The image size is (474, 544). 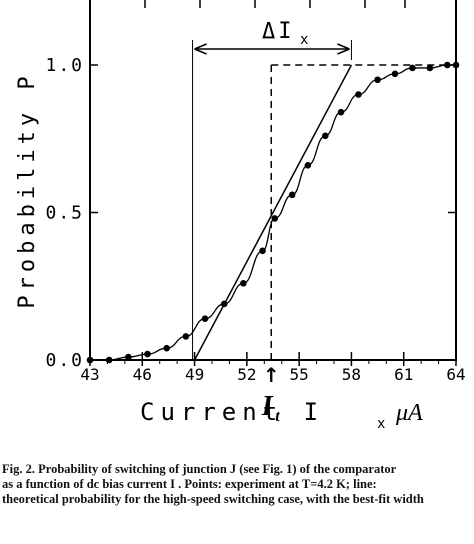 I want to click on x-tick-label-49: 49, so click(x=194, y=374).